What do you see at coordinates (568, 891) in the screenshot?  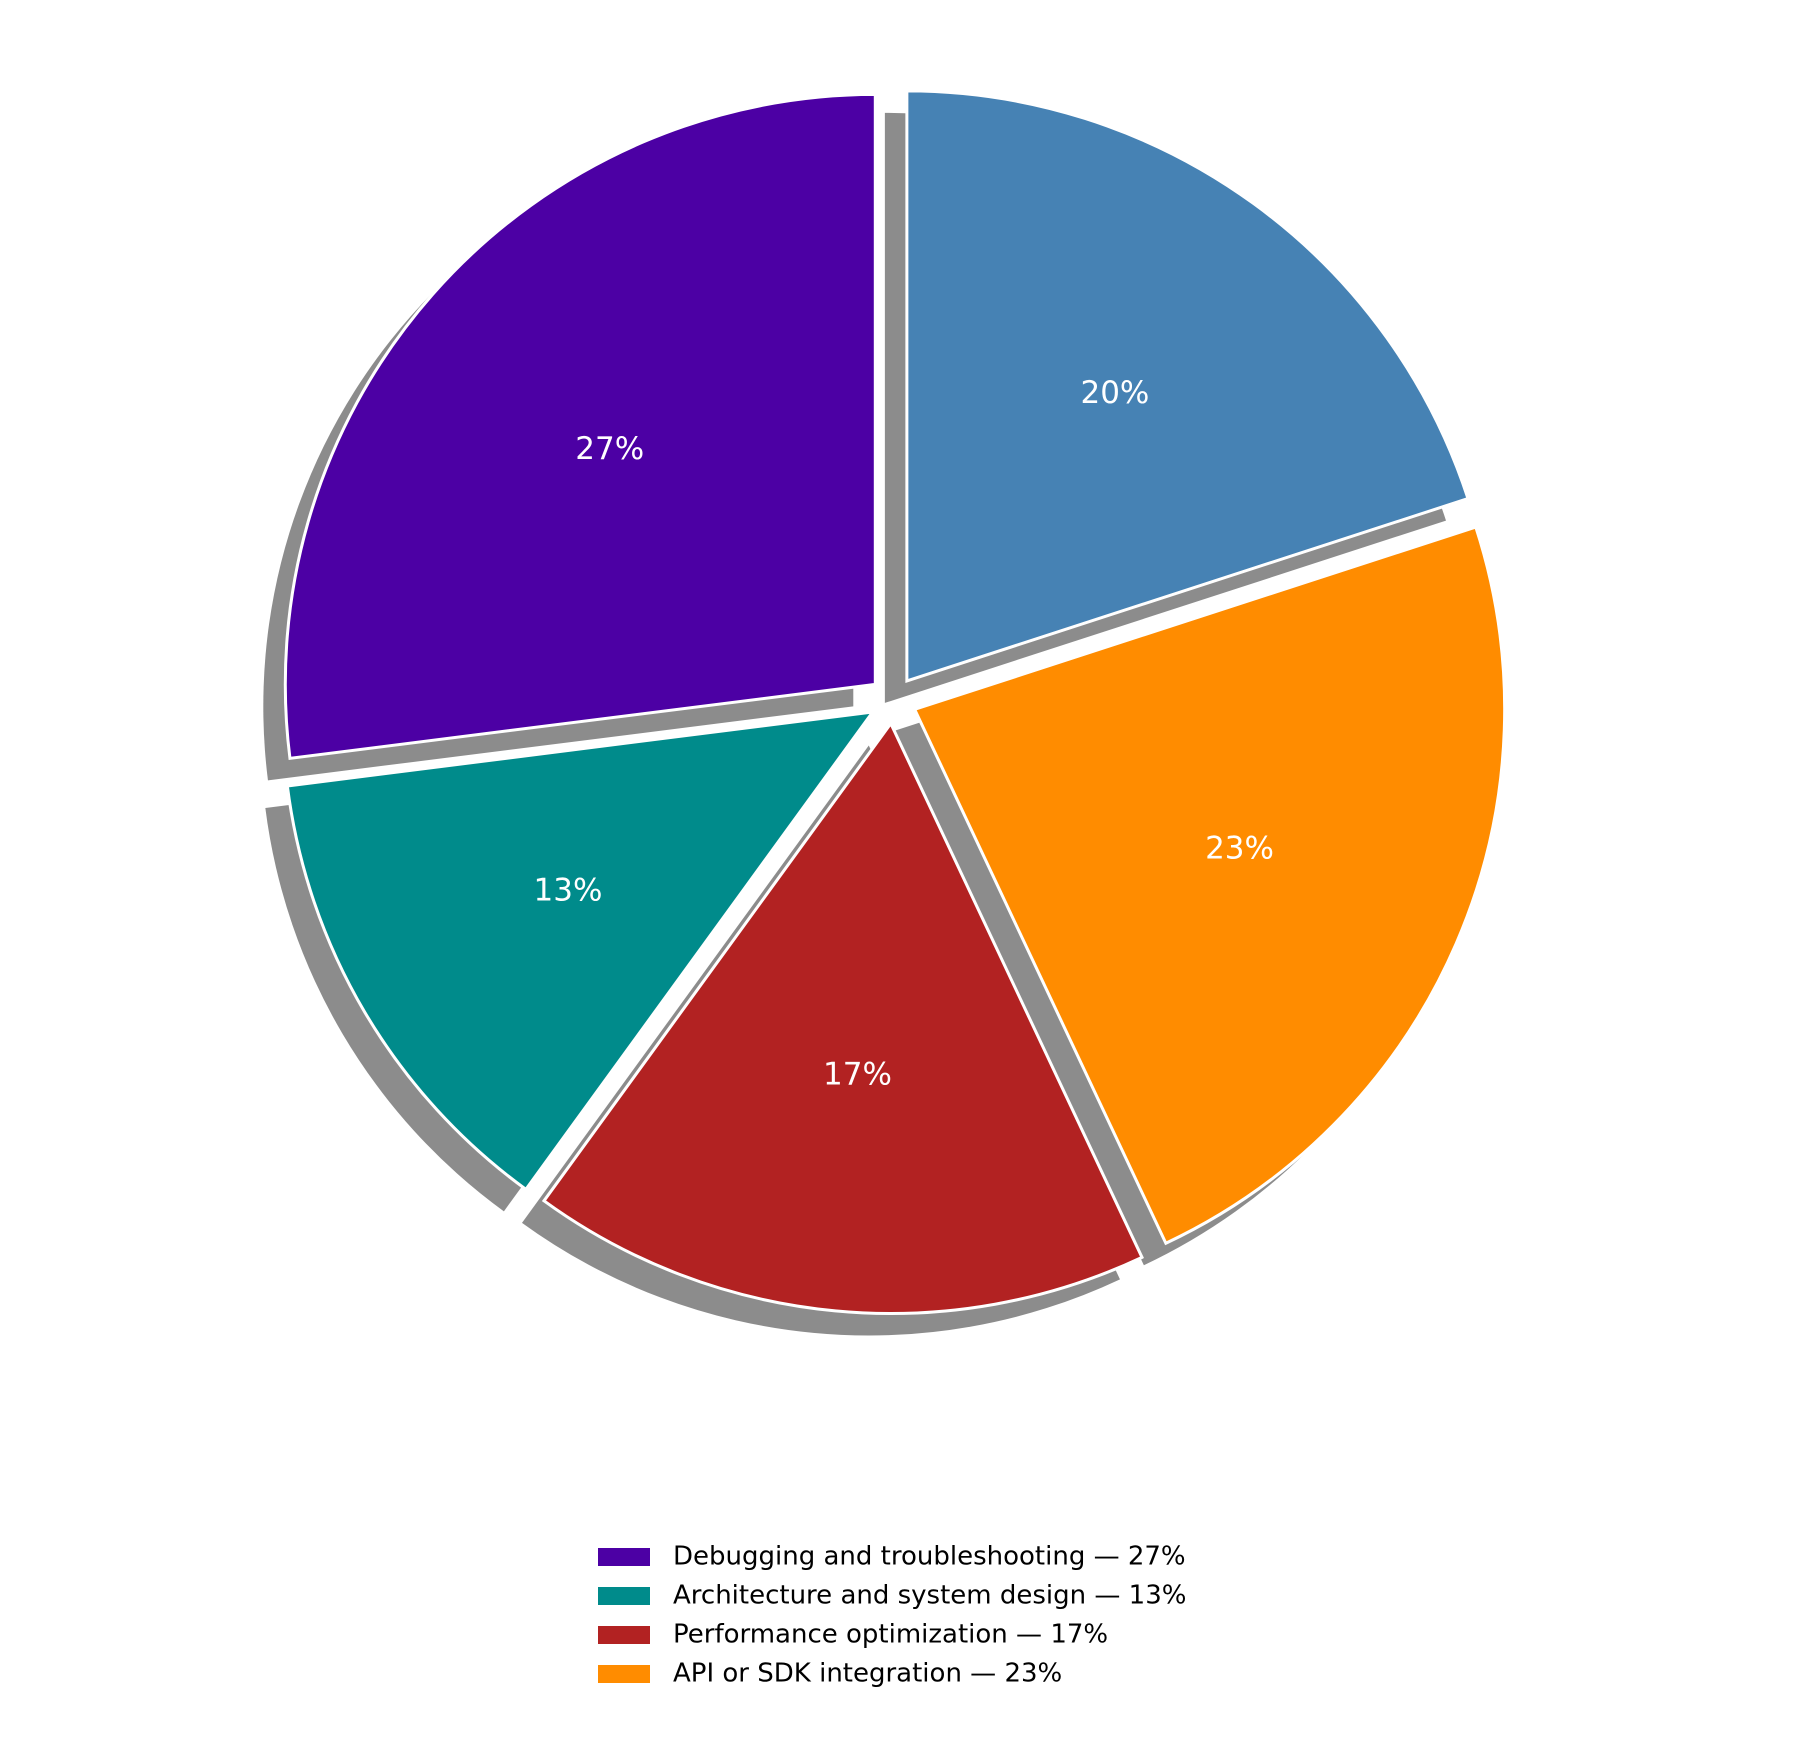 I see `slice-label: 13%` at bounding box center [568, 891].